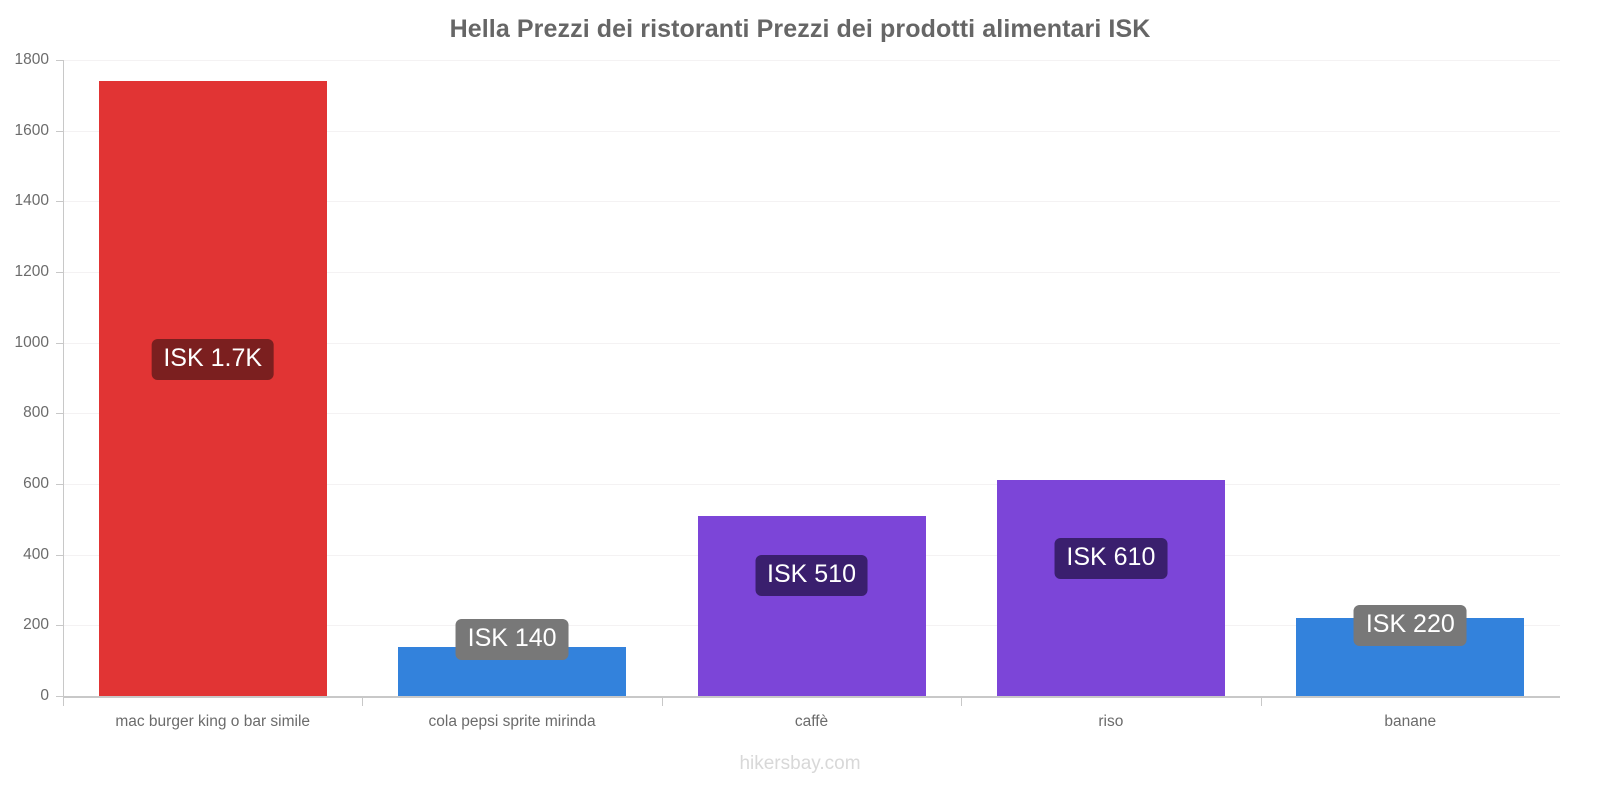 The width and height of the screenshot is (1600, 800). What do you see at coordinates (811, 697) in the screenshot?
I see `x-axis-line` at bounding box center [811, 697].